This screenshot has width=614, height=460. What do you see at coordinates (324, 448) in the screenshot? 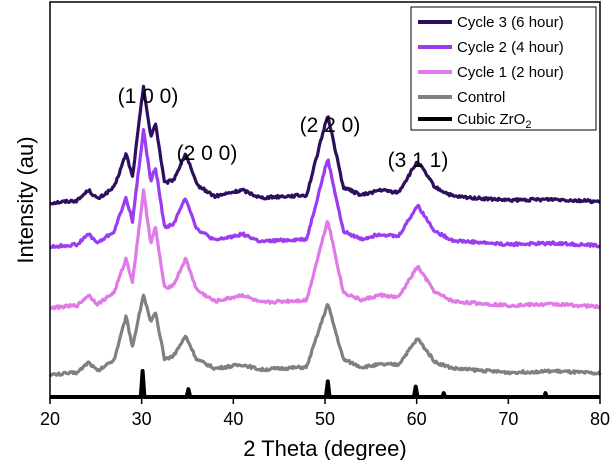
I see `x-axis-title: 2 Theta (degree)` at bounding box center [324, 448].